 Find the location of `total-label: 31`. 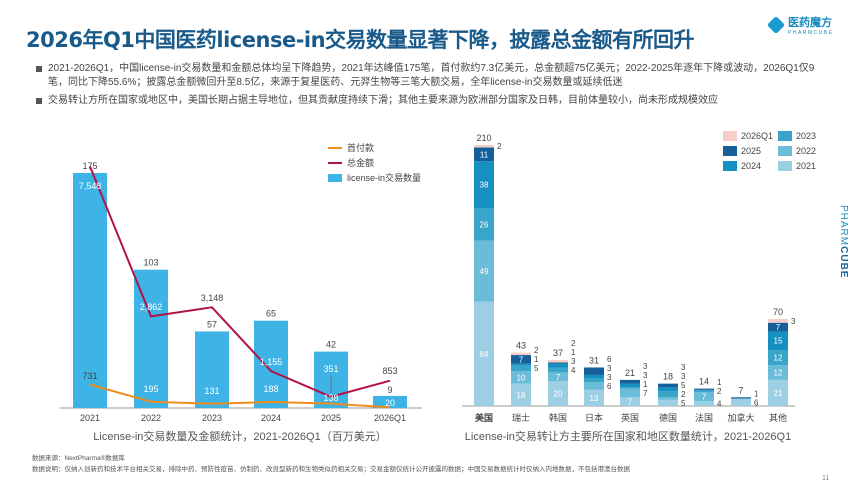

total-label: 31 is located at coordinates (594, 360).